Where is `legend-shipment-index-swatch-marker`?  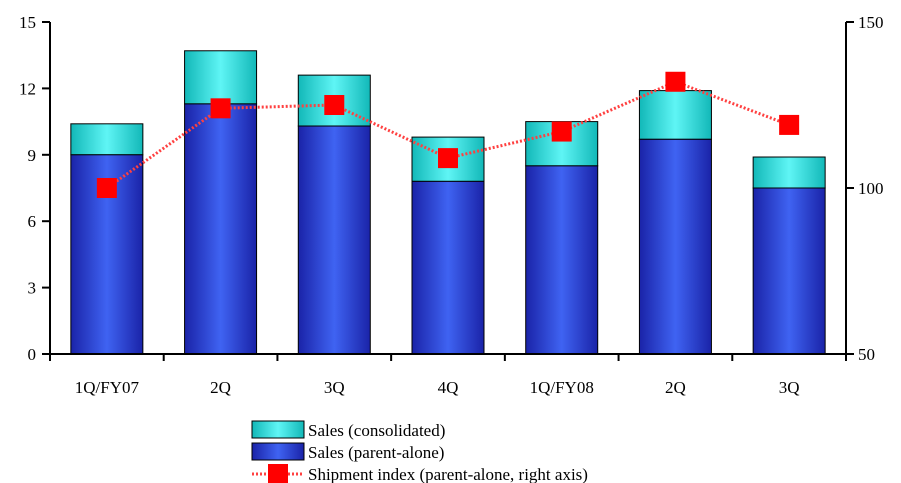 legend-shipment-index-swatch-marker is located at coordinates (278, 473).